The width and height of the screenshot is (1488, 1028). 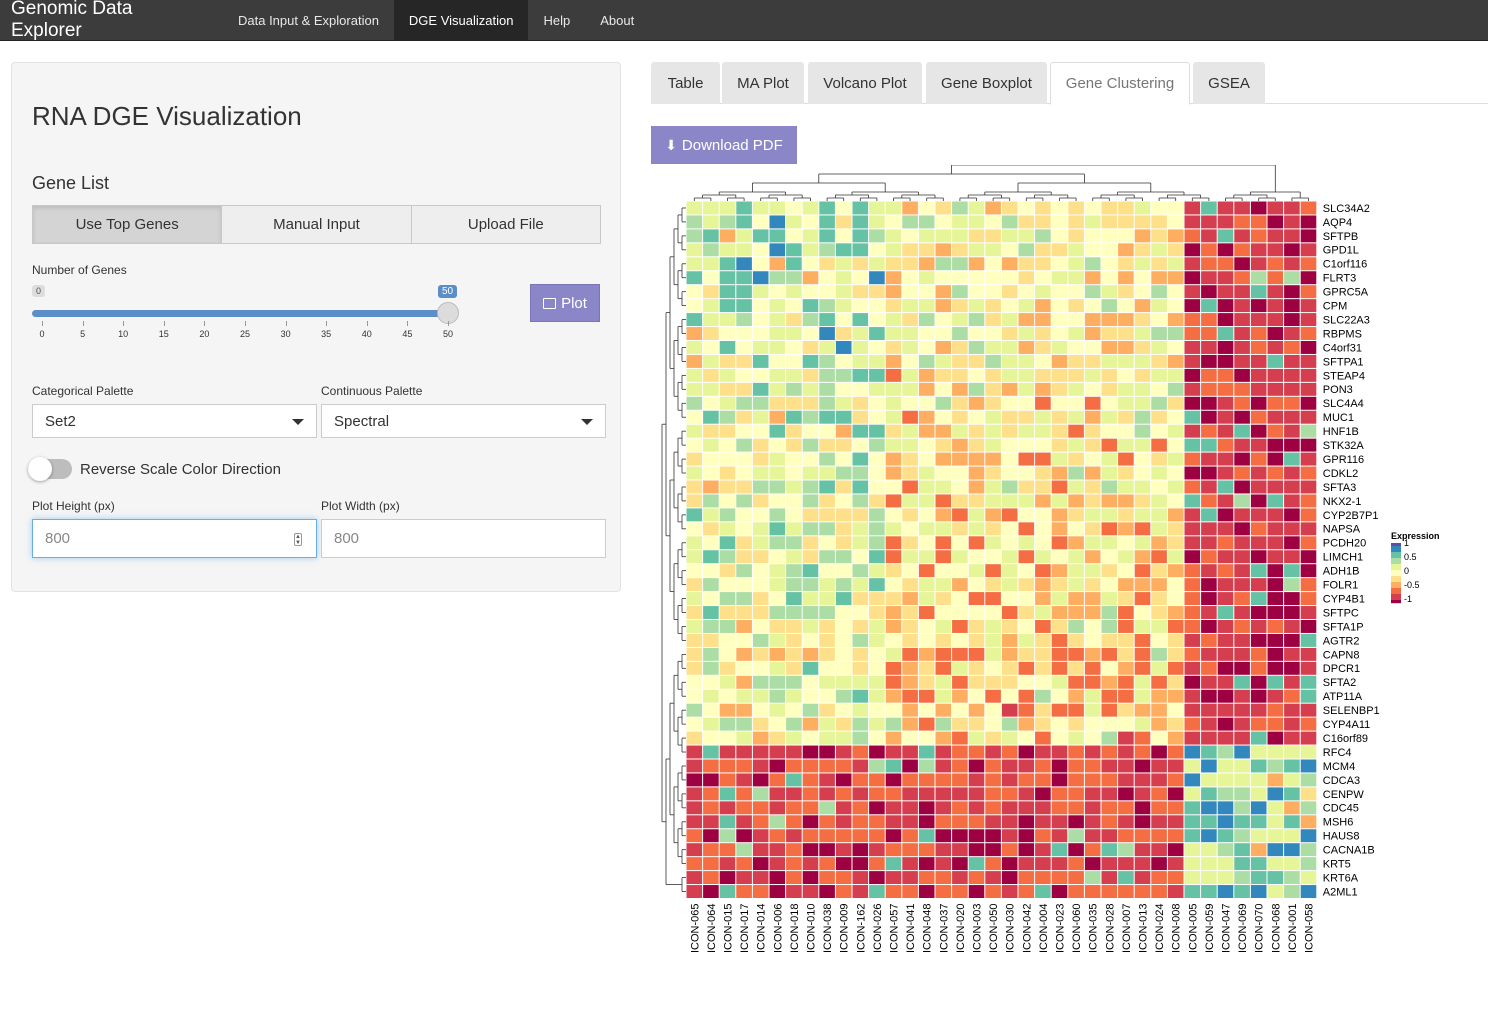 I want to click on categorical-palette-select: Set2, so click(x=174, y=421).